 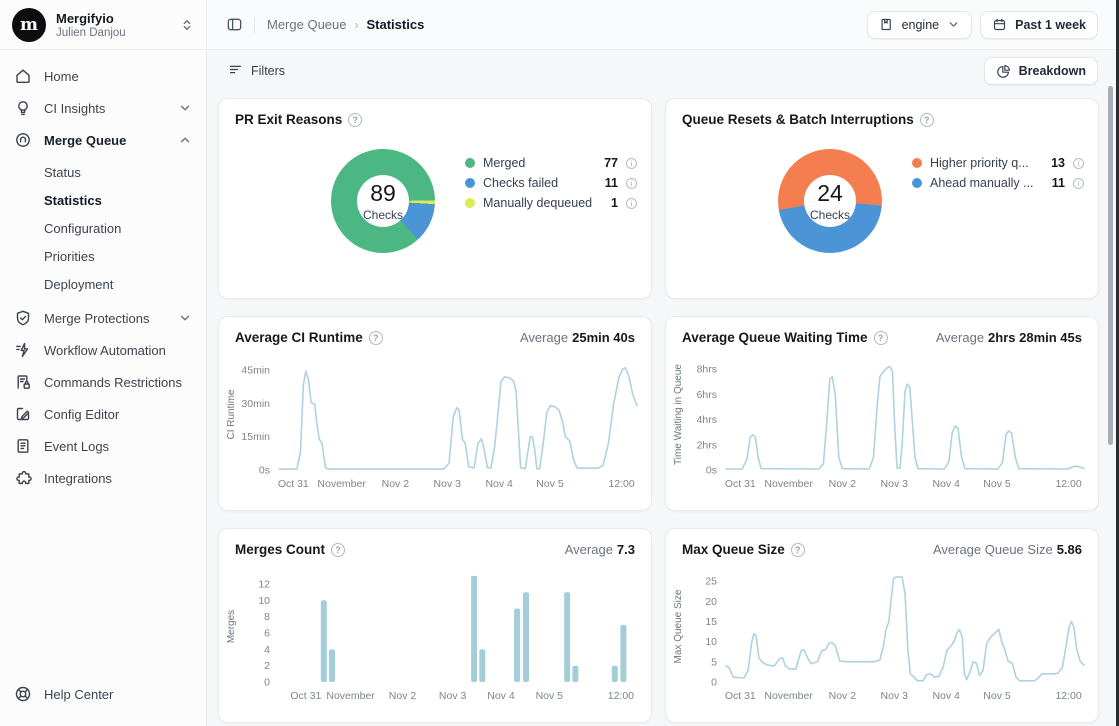 What do you see at coordinates (267, 634) in the screenshot?
I see `svg-text: 6` at bounding box center [267, 634].